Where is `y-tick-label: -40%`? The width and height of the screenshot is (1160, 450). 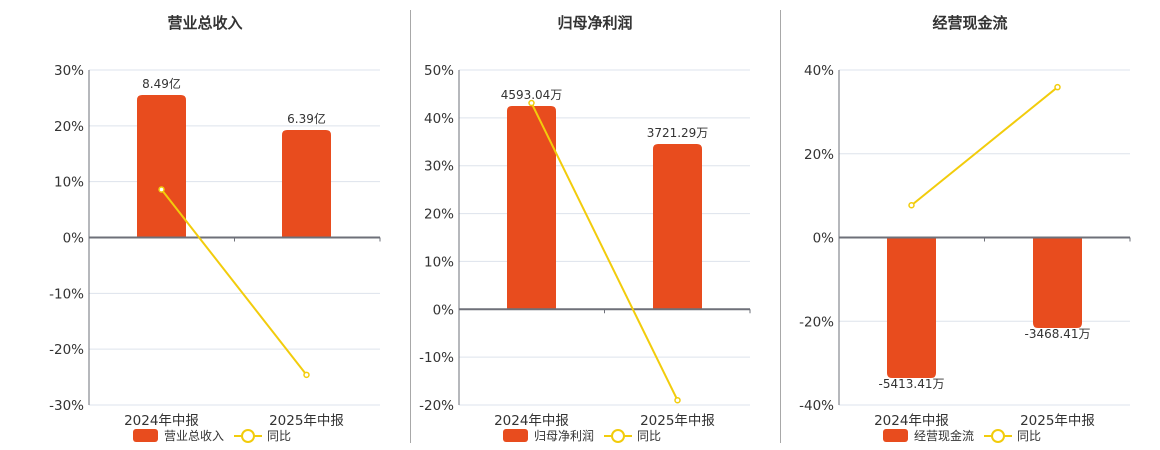
y-tick-label: -40% is located at coordinates (816, 406).